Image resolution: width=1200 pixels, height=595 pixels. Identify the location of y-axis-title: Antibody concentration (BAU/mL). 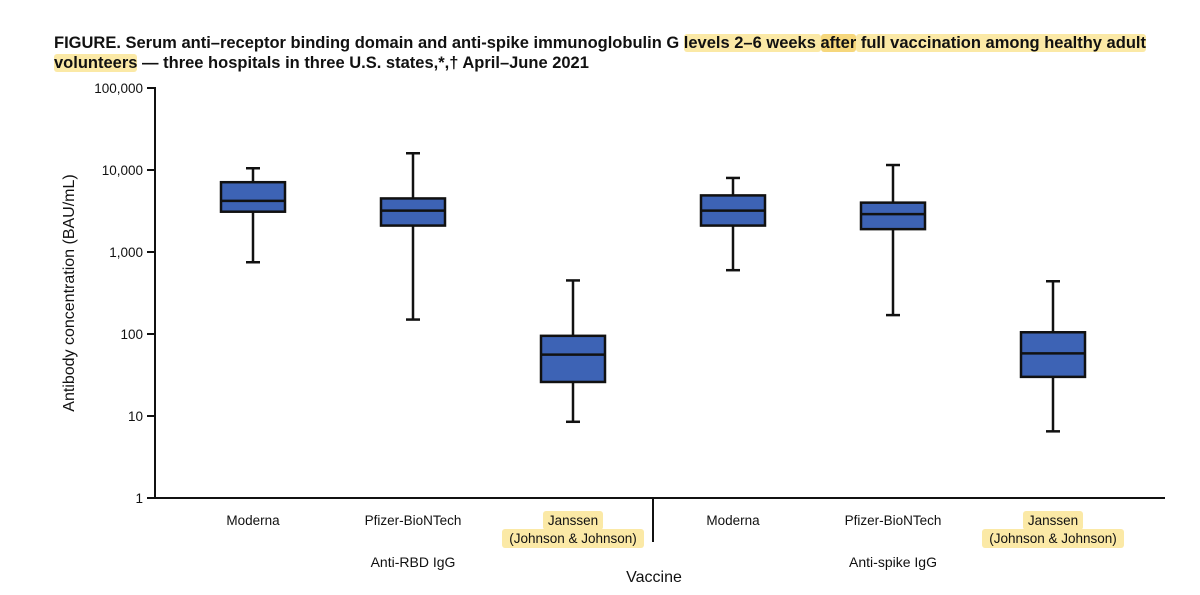
(69, 292).